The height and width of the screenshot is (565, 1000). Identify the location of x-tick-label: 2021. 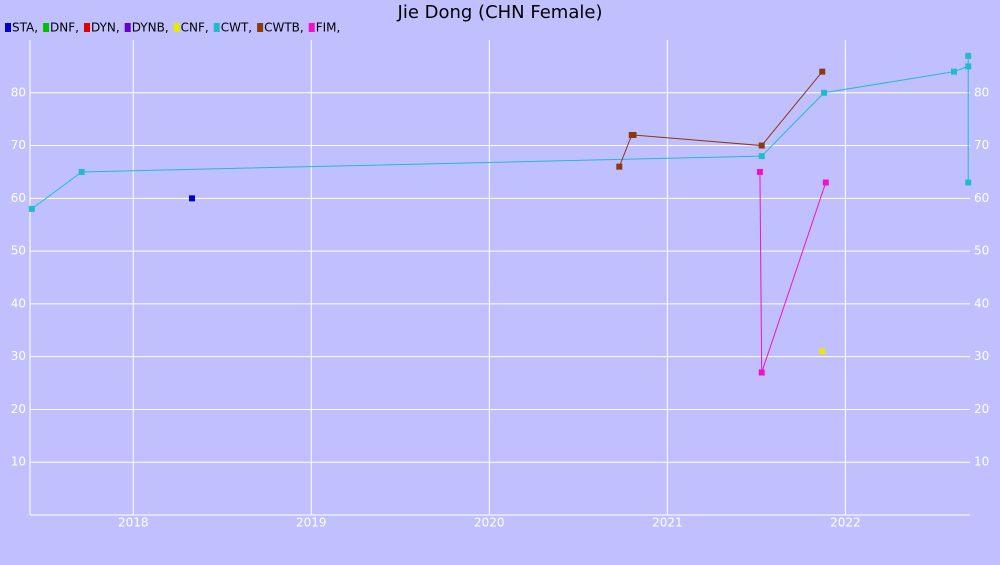
(667, 523).